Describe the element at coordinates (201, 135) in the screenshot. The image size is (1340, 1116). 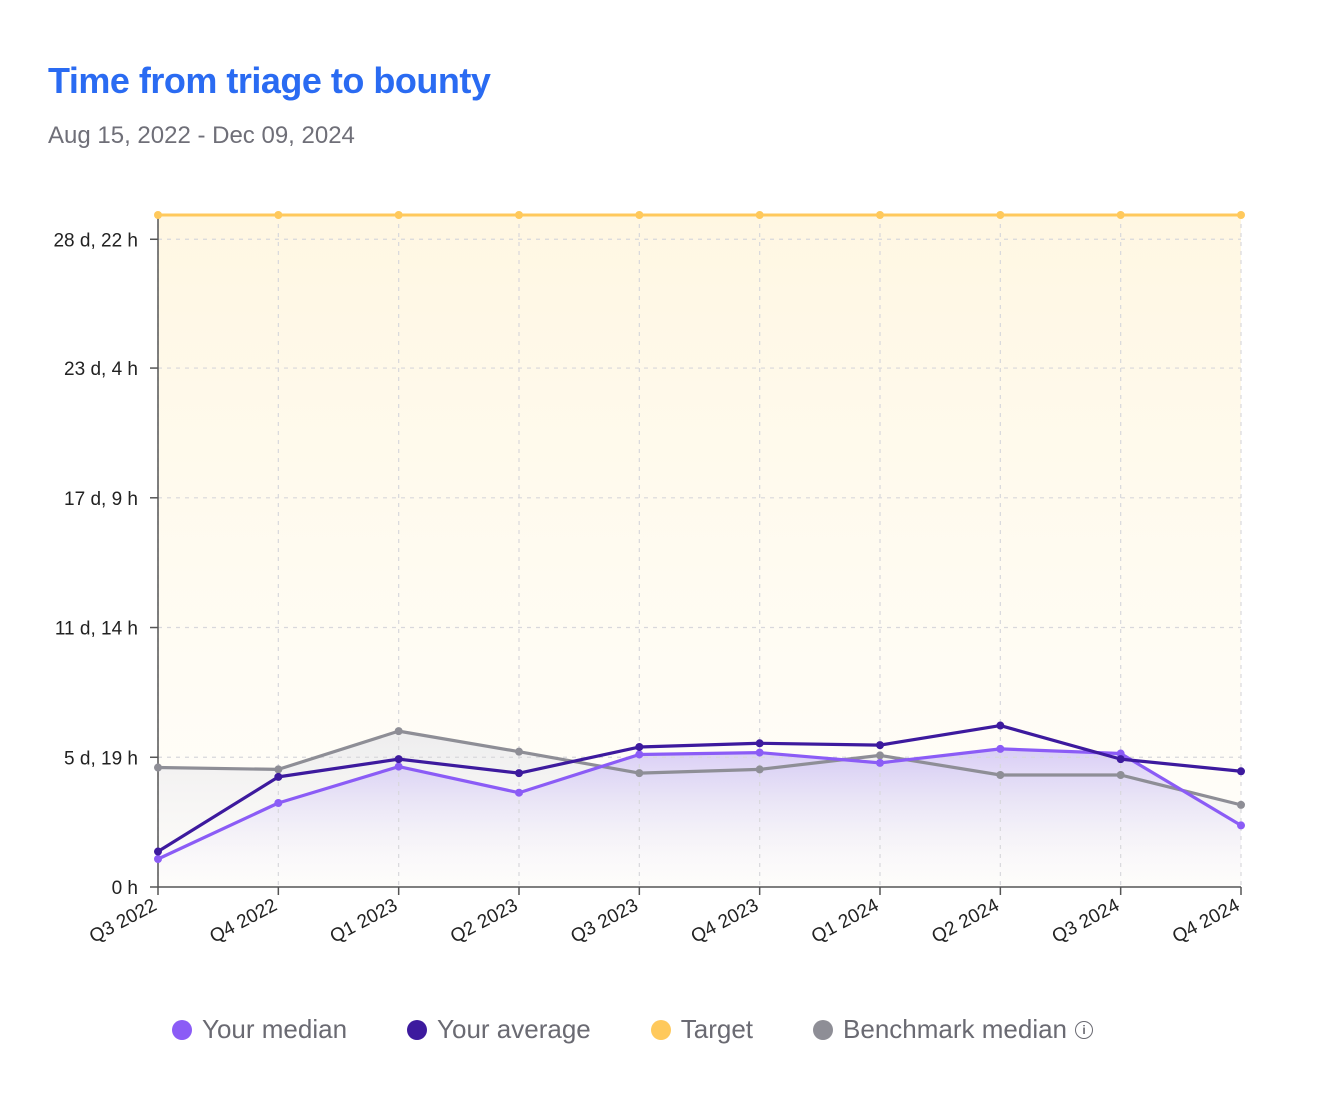
I see `date-range: Aug 15, 2022 - Dec 09, 2024` at that location.